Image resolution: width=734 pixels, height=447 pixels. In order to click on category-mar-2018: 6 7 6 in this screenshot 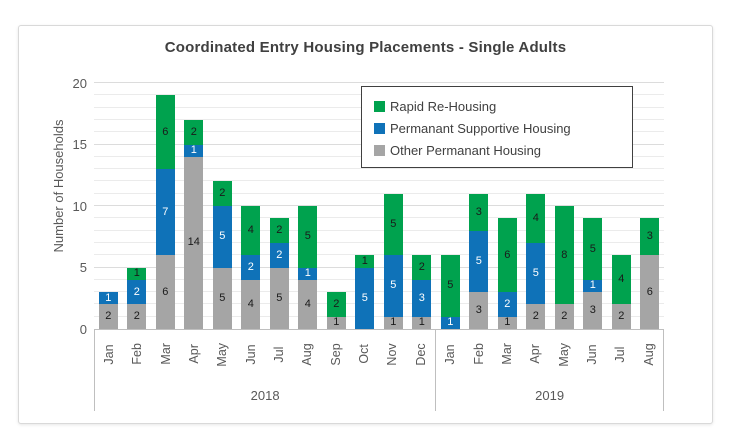, I will do `click(165, 206)`.